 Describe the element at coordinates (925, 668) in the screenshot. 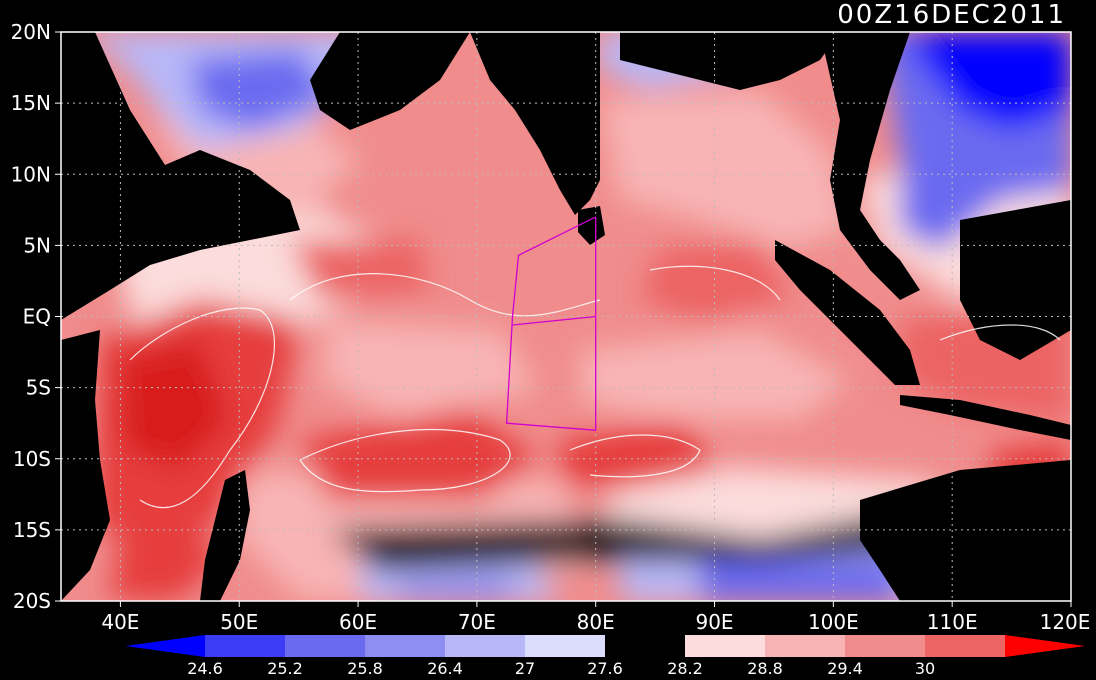

I see `colorbar-label: 30` at that location.